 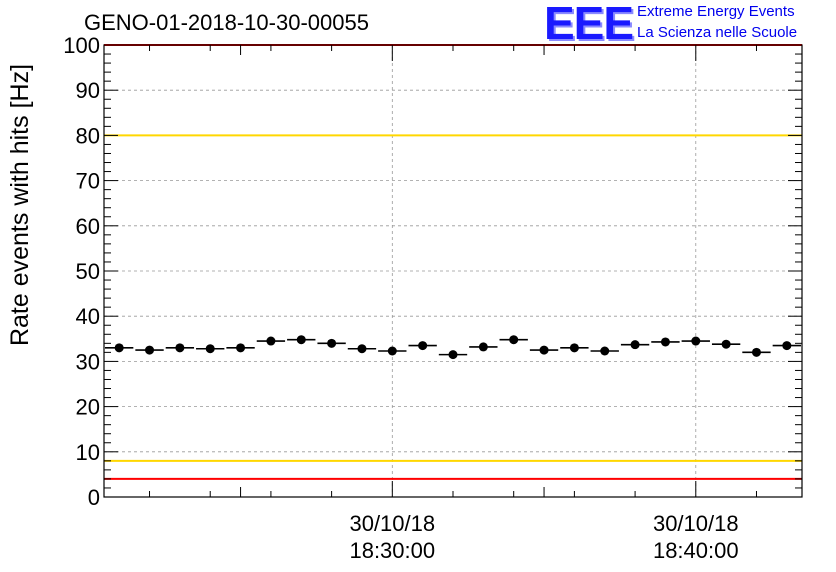 I want to click on logo-subtitle-line1: Extreme Energy Events, so click(x=716, y=11).